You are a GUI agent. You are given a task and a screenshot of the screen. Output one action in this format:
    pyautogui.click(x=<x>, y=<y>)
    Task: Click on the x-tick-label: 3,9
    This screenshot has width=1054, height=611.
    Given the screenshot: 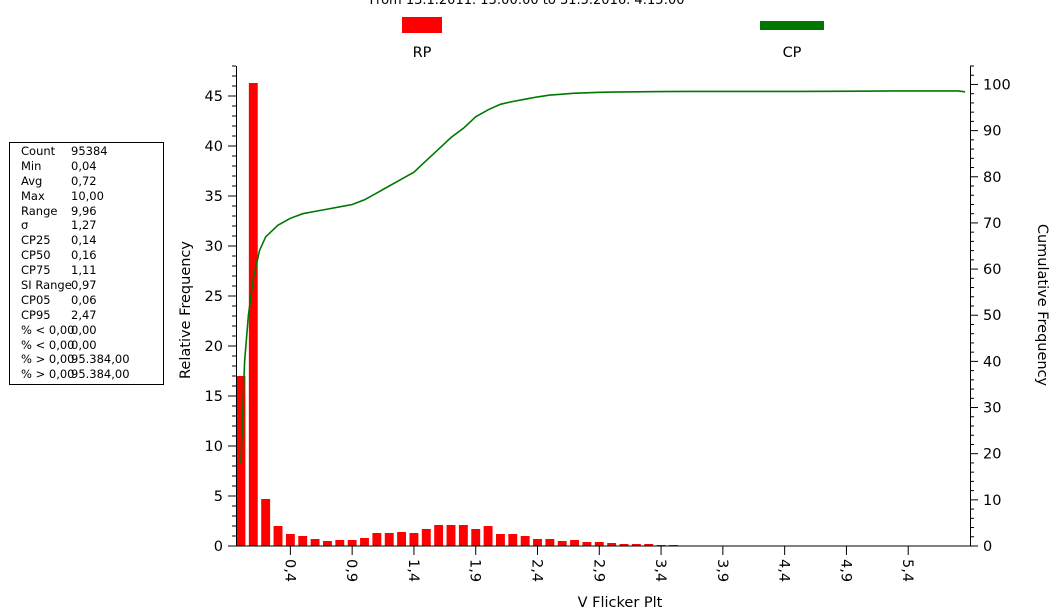 What is the action you would take?
    pyautogui.click(x=722, y=570)
    